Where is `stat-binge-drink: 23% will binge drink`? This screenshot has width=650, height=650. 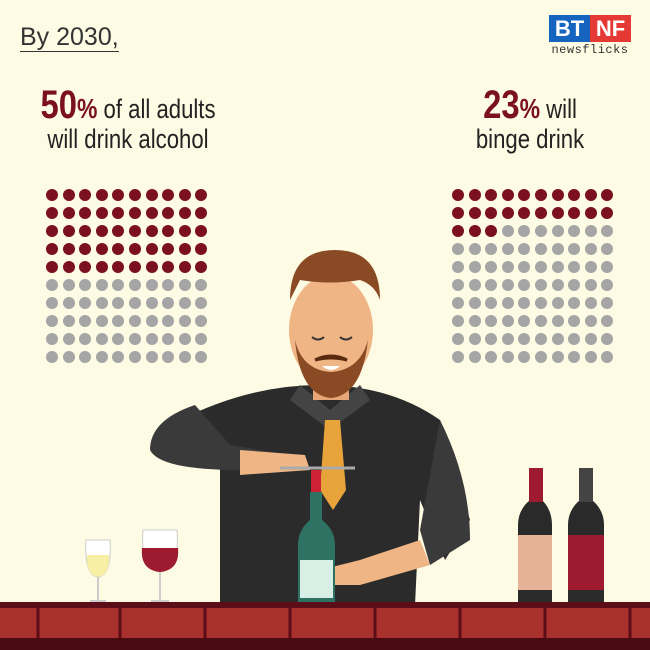
stat-binge-drink: 23% will binge drink is located at coordinates (530, 119).